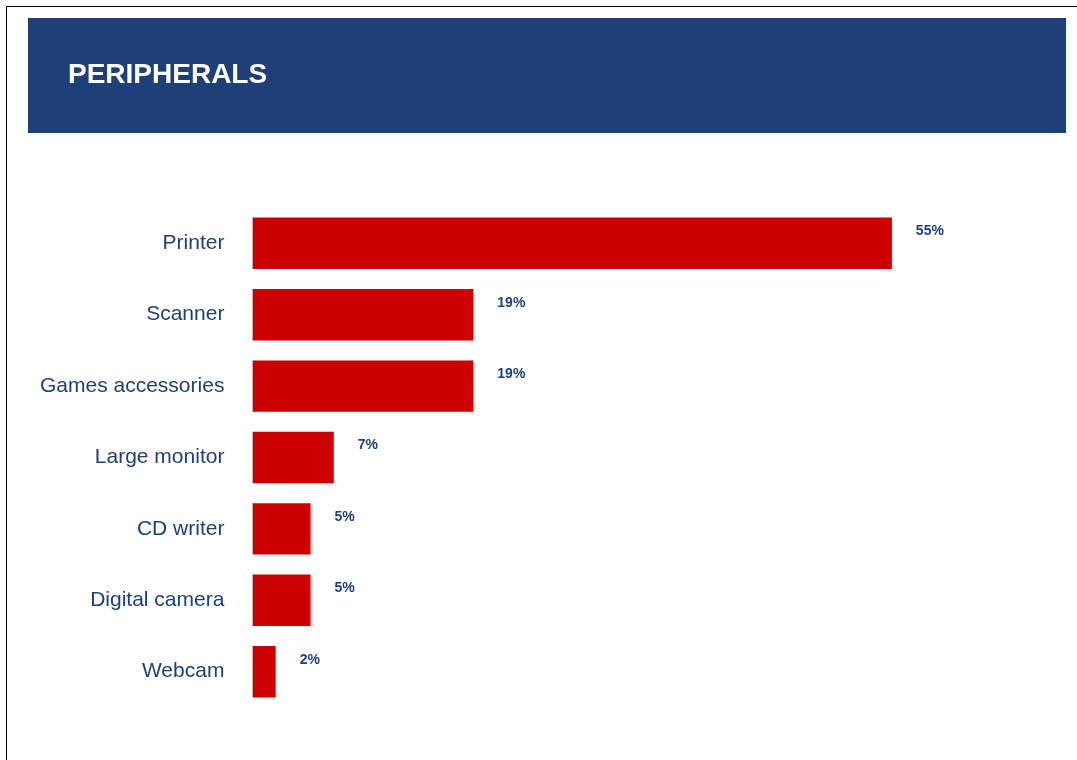 The width and height of the screenshot is (1077, 760). Describe the element at coordinates (368, 444) in the screenshot. I see `data-label: 7%` at that location.